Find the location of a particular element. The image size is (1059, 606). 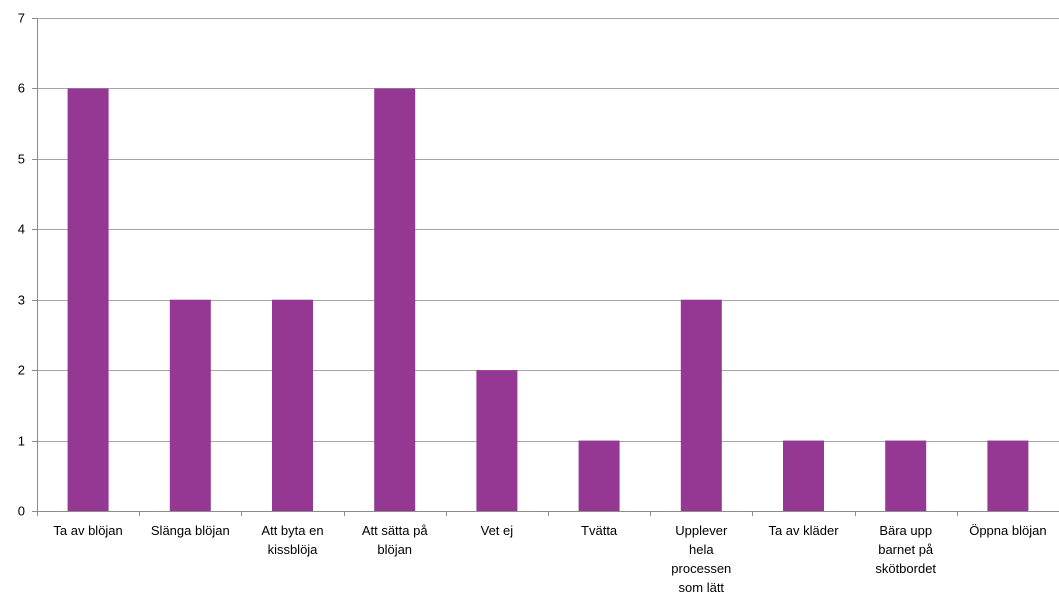

x-tick-label-line: blöjan is located at coordinates (394, 549).